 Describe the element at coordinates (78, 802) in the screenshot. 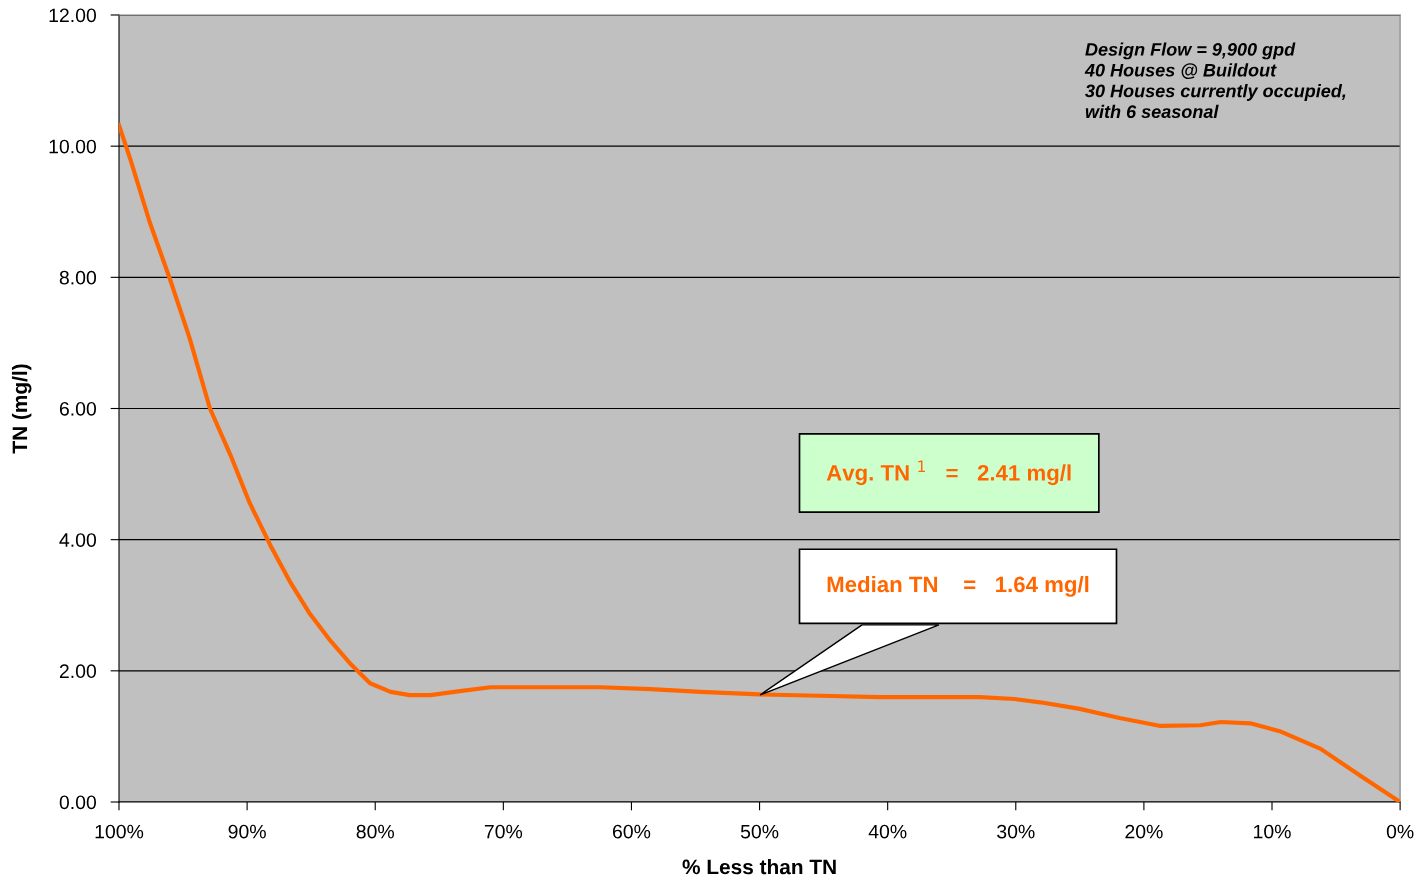

I see `y-tick-label: 0.00` at that location.